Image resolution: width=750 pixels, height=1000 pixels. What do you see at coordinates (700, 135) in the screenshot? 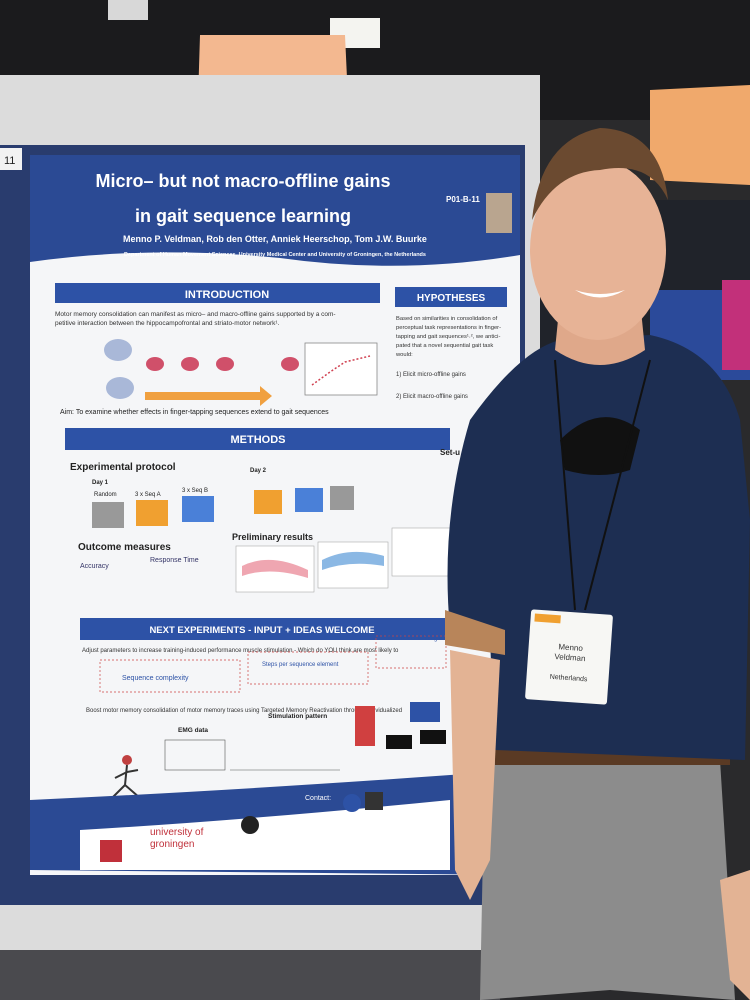
I see `lamp` at bounding box center [700, 135].